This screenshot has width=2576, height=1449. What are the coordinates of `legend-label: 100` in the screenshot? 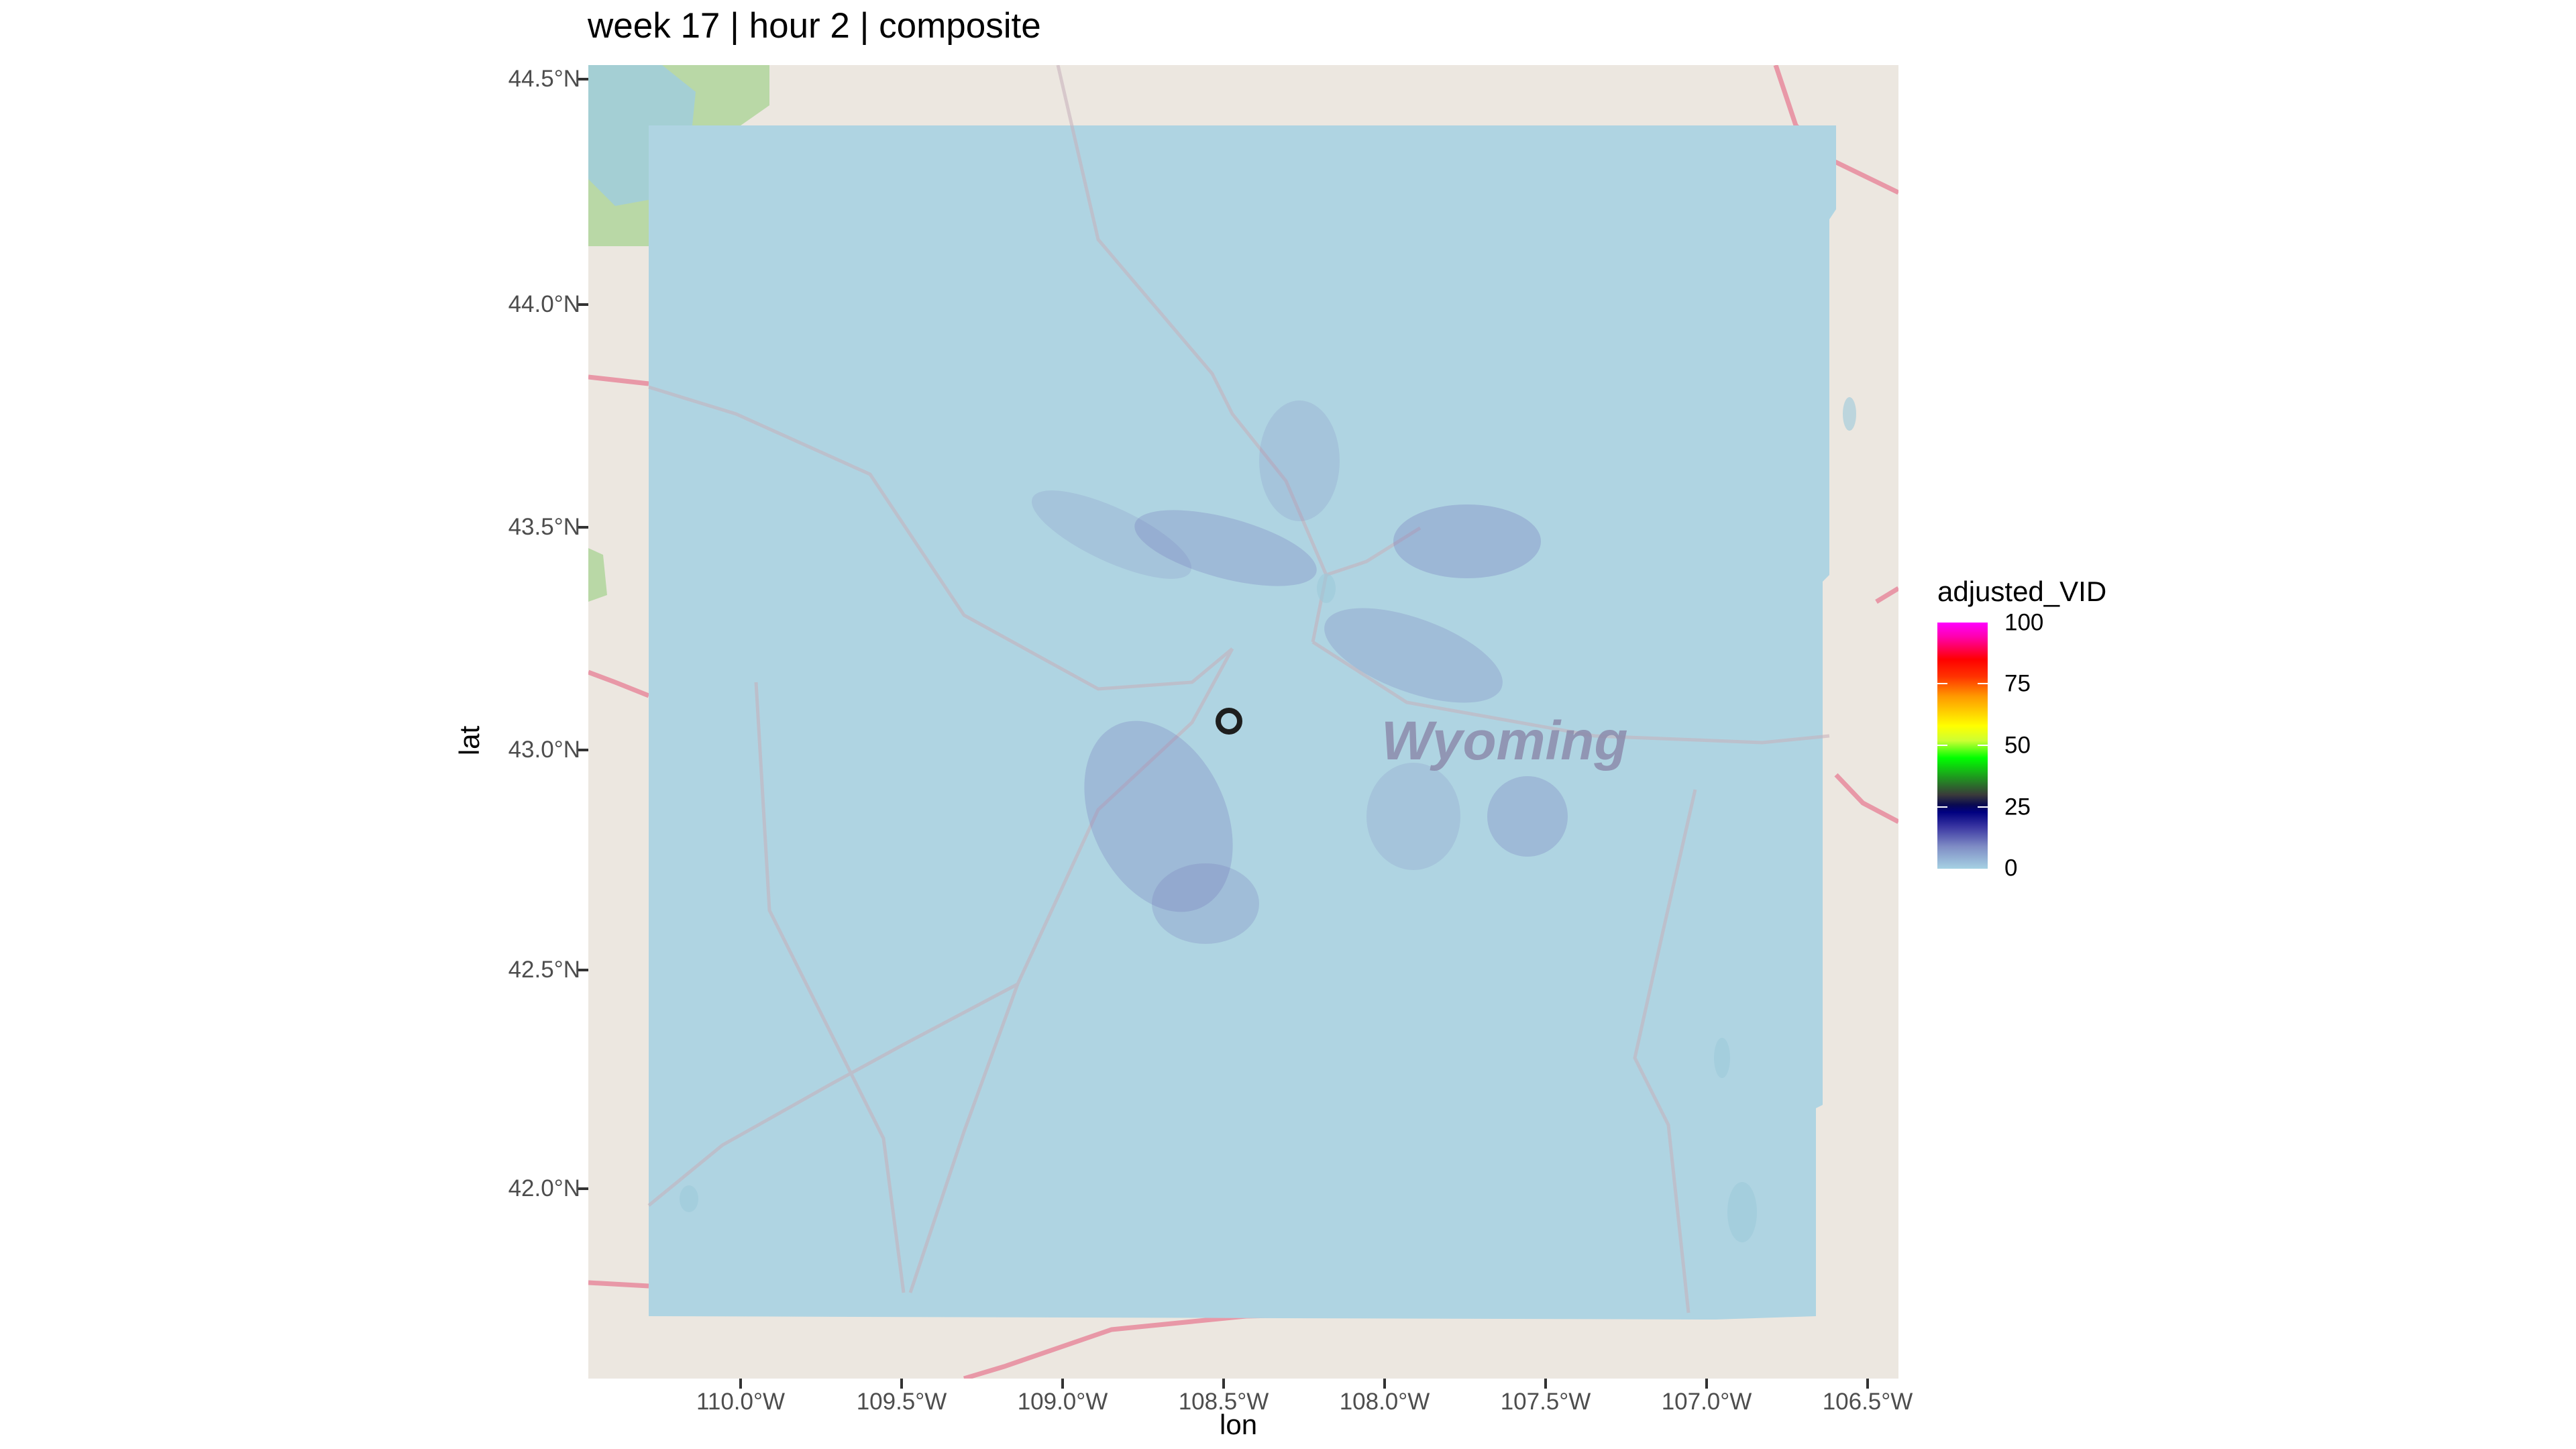 It's located at (2024, 622).